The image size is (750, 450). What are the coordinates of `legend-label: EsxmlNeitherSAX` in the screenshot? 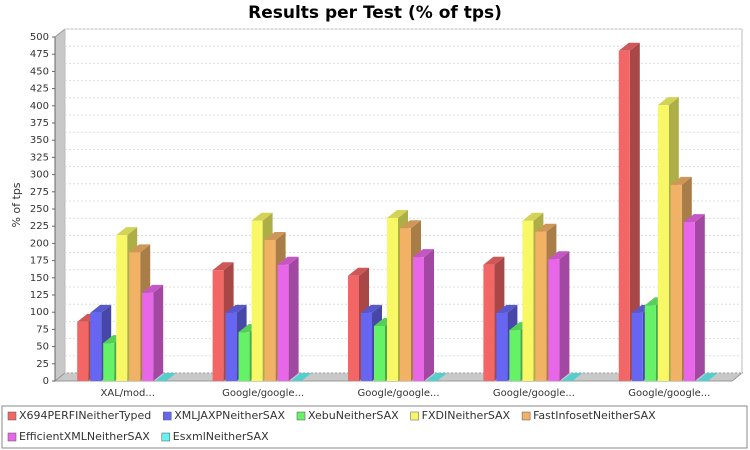 It's located at (221, 436).